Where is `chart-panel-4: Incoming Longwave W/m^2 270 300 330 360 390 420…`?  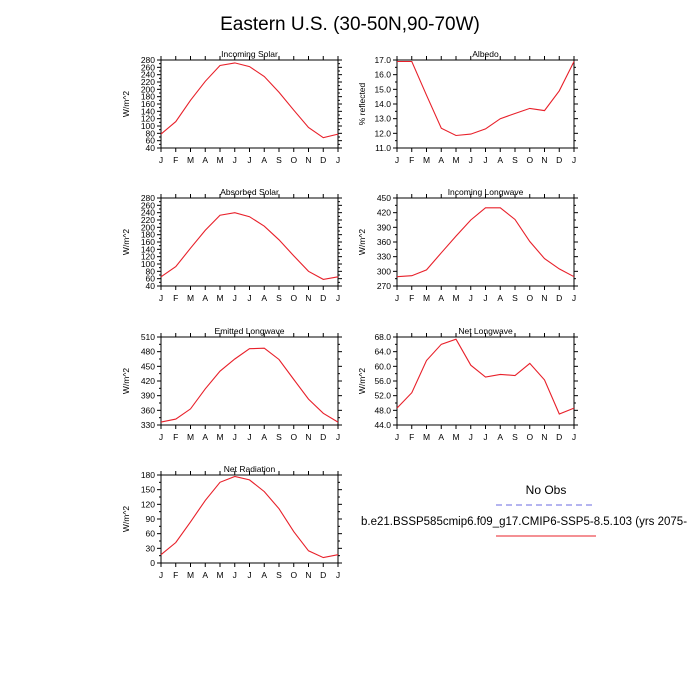
chart-panel-4: Incoming Longwave W/m^2 270 300 330 360 390 420… is located at coordinates (467, 245).